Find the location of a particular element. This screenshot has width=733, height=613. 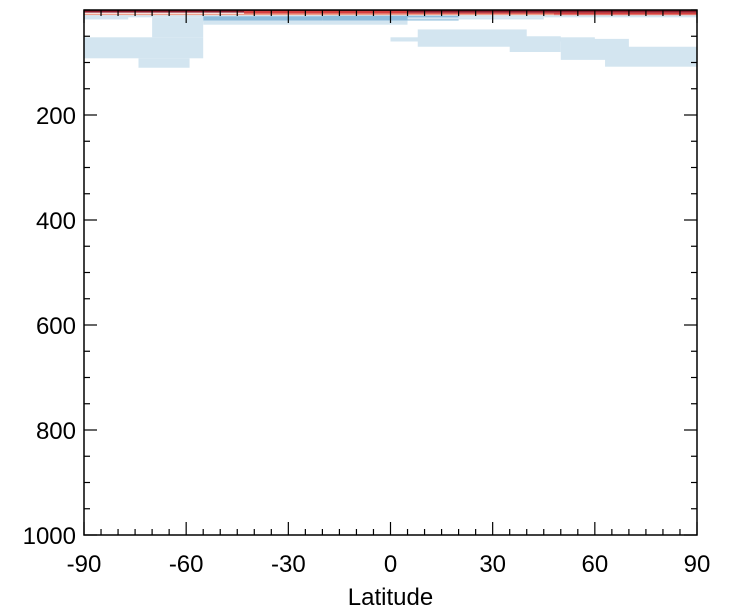

y-tick-label: 800 is located at coordinates (56, 431).